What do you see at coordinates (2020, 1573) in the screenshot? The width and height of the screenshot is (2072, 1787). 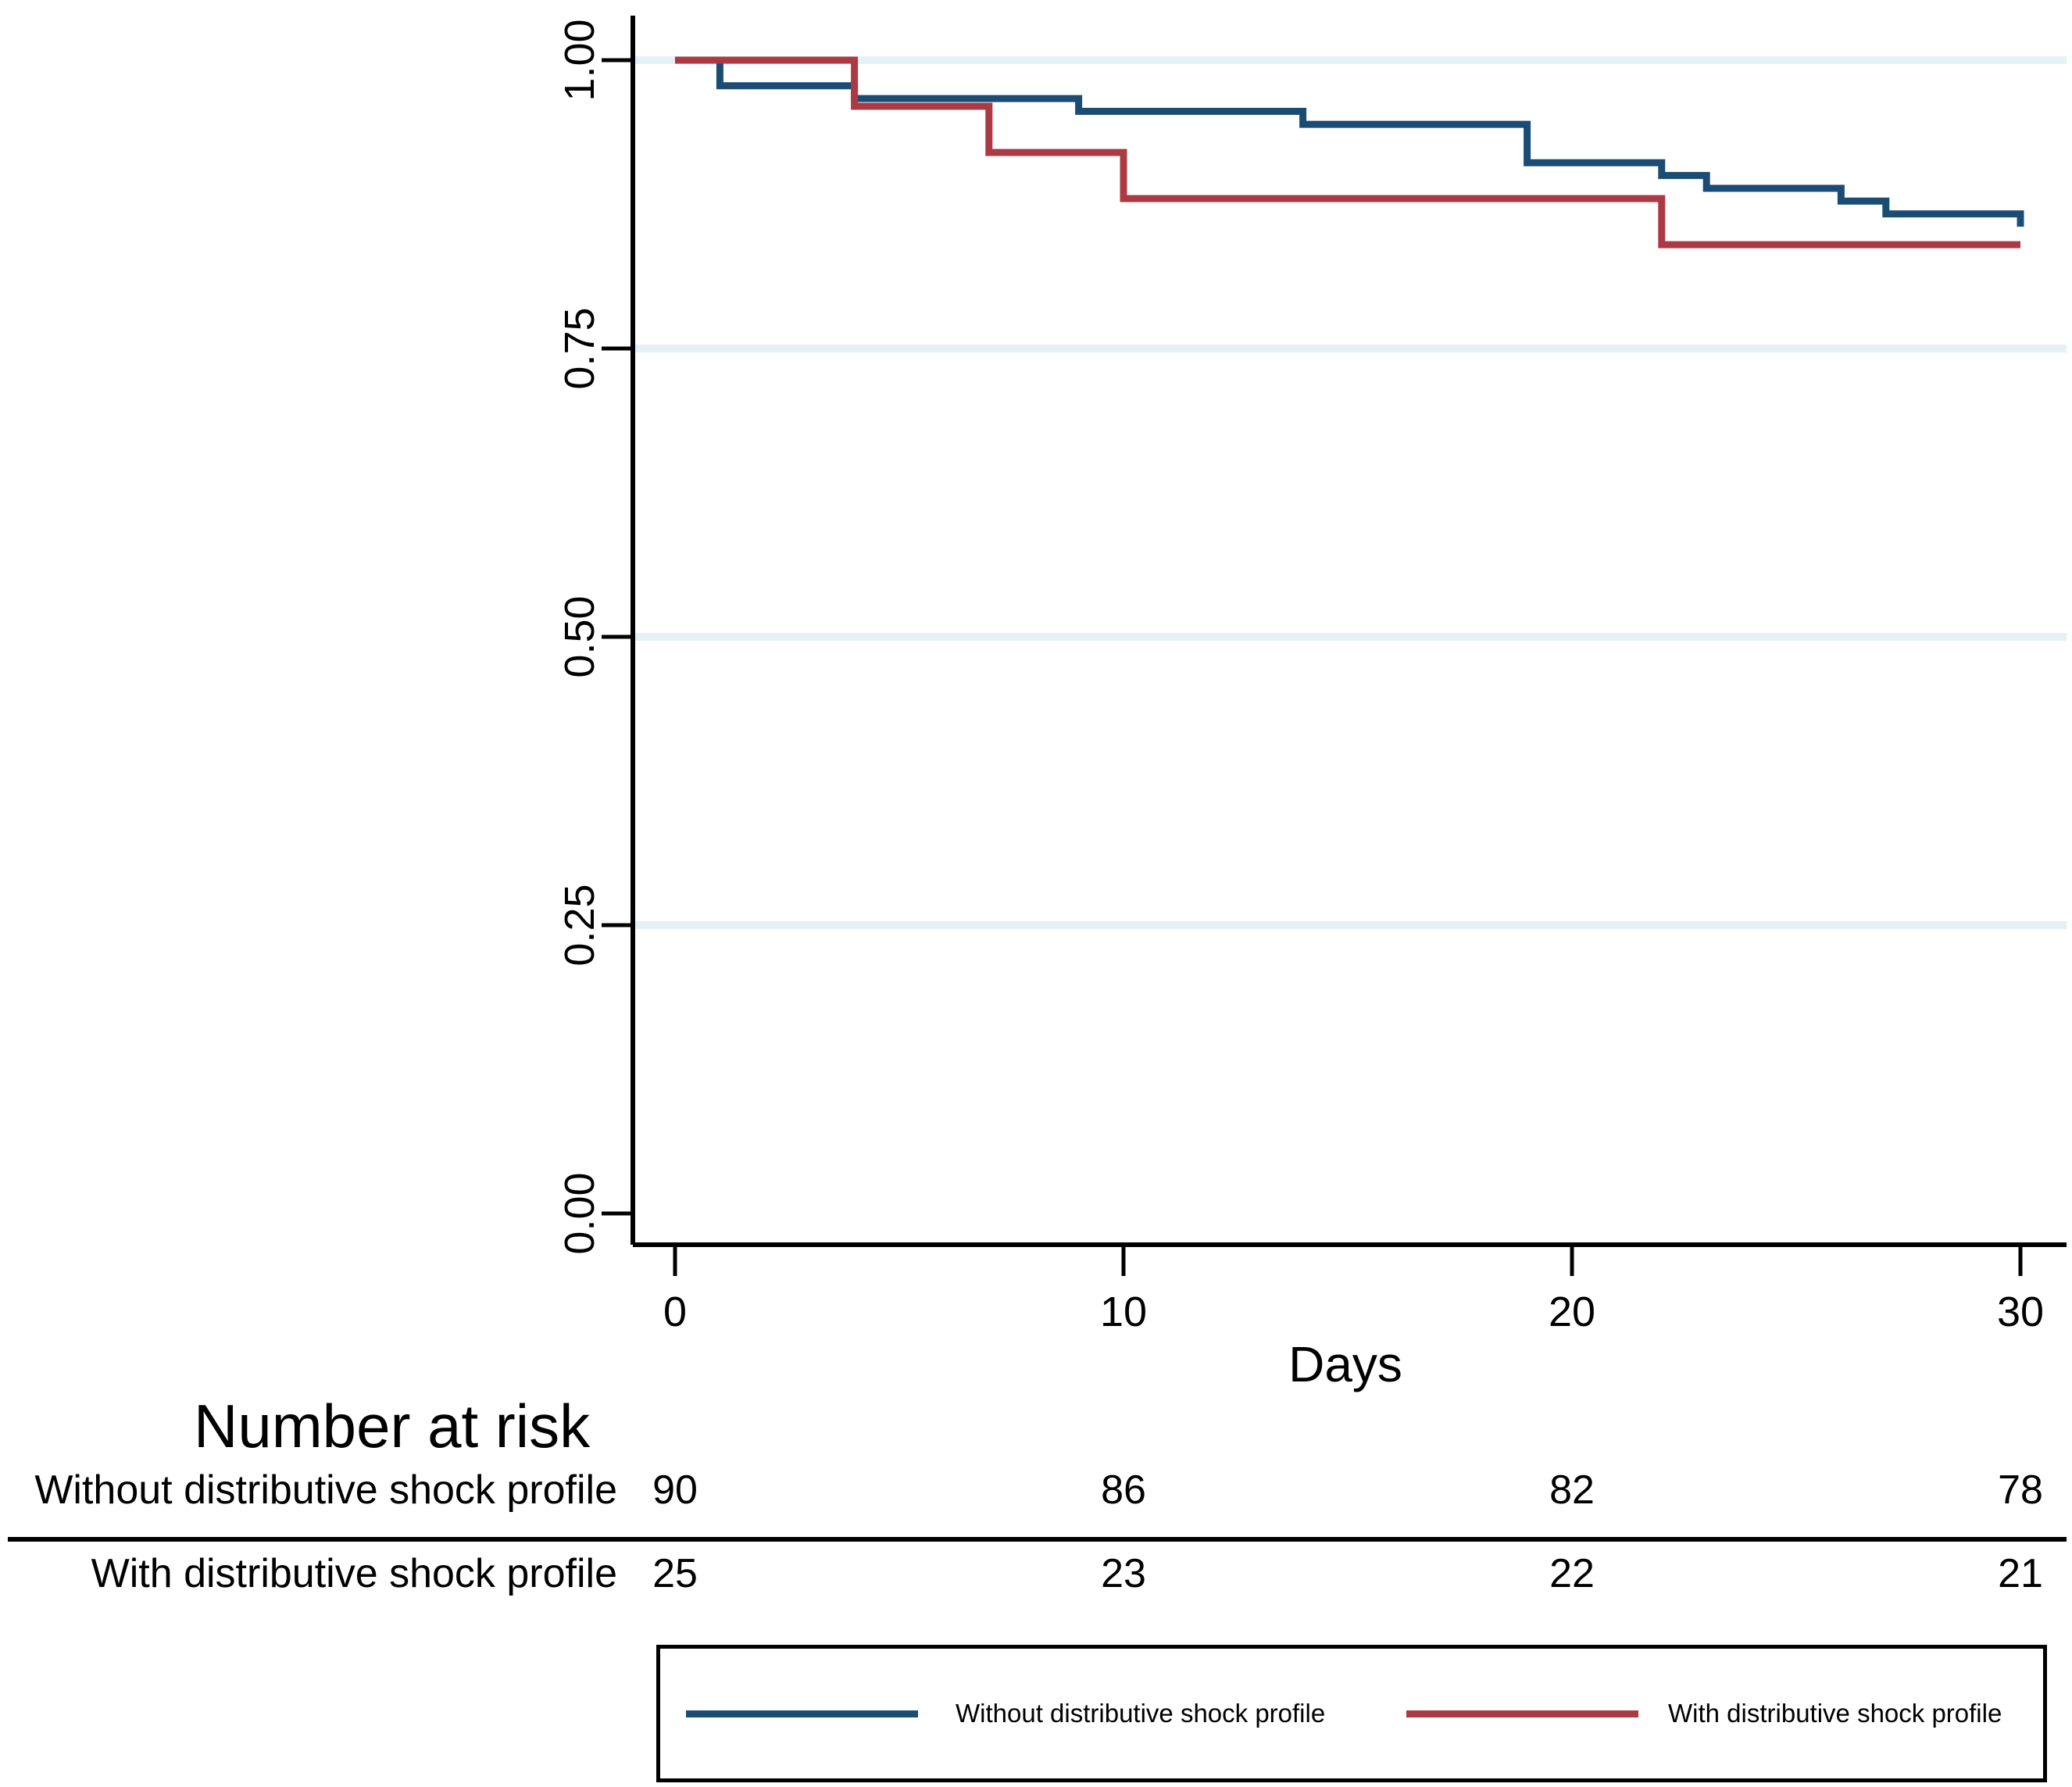 I see `risk-count: 21` at bounding box center [2020, 1573].